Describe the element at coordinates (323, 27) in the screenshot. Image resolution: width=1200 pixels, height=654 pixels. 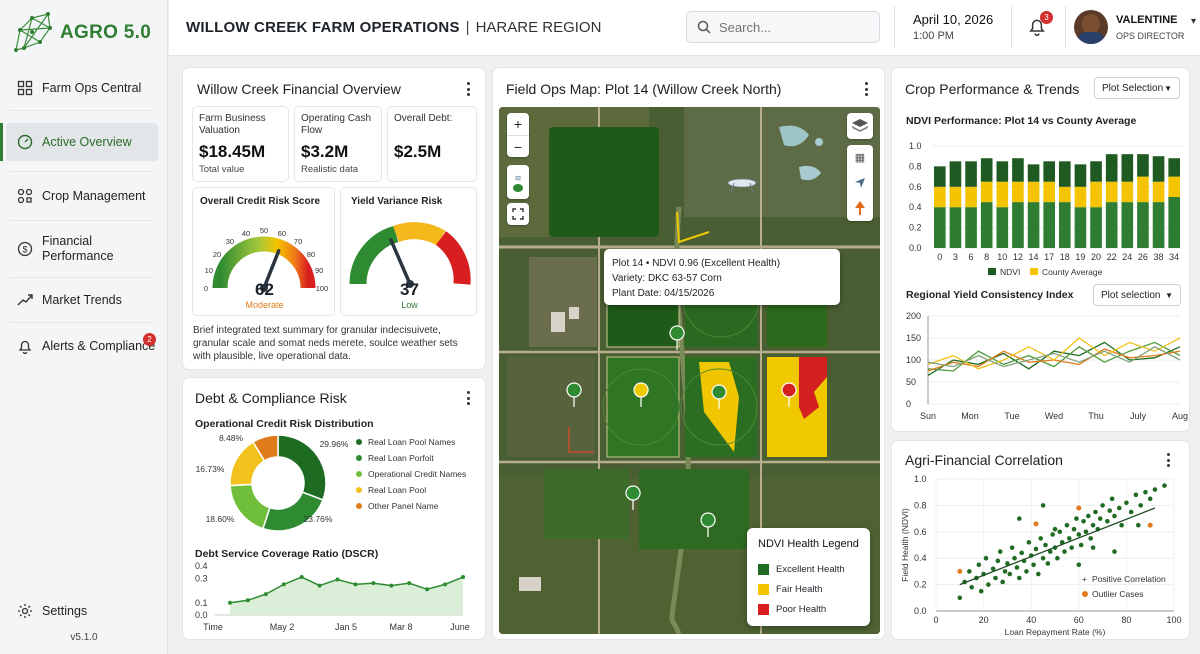
I see `farm-title: WILLOW CREEK FARM OPERATIONS` at that location.